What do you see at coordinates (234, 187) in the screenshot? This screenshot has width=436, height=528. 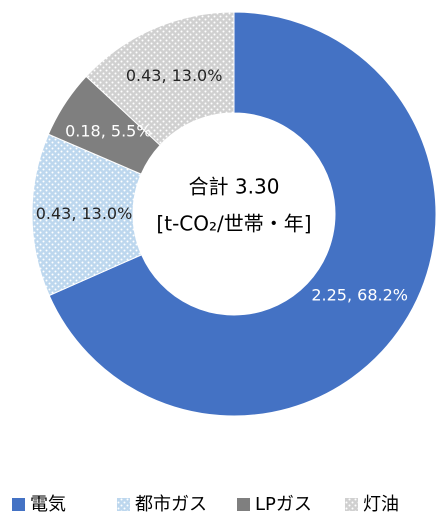 I see `center-title: 合計 3.30` at bounding box center [234, 187].